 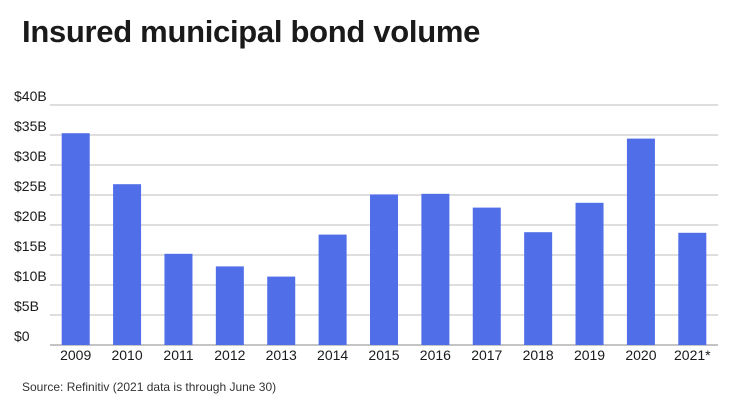 I want to click on y-axis-ticks: $0 $5B $10B $15B $20B $25B $30B $35B $40B, so click(x=30, y=216).